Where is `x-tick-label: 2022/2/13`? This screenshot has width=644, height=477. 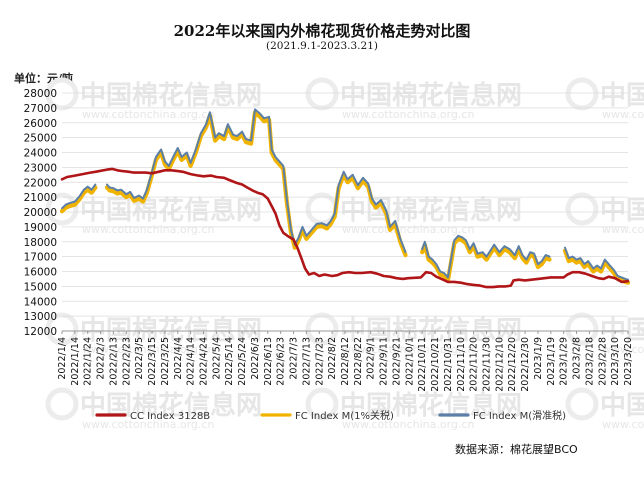
x-tick-label: 2022/2/13 is located at coordinates (113, 361).